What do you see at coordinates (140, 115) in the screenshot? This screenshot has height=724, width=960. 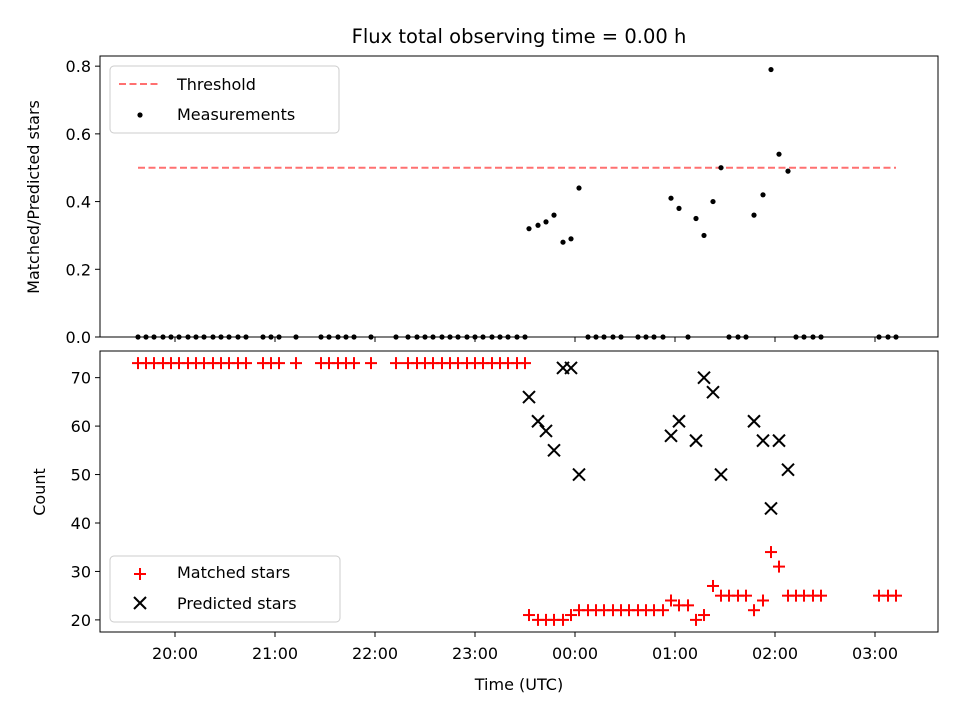 I see `legend-measurement-swatch` at bounding box center [140, 115].